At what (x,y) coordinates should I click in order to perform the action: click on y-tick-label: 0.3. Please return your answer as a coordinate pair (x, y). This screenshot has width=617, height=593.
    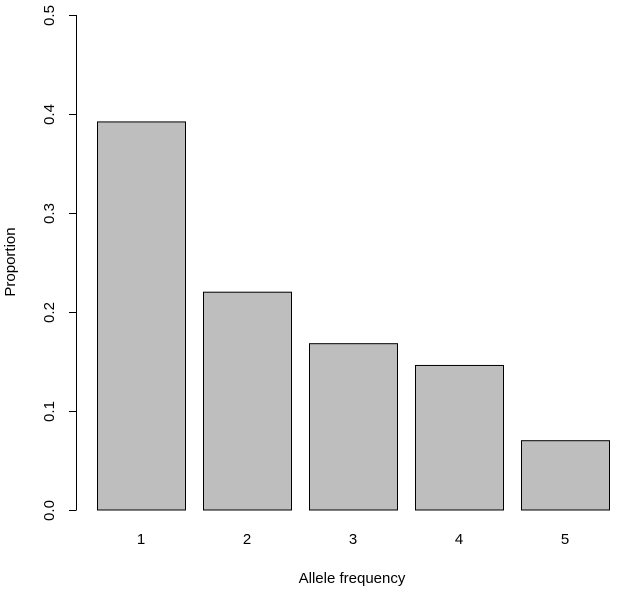
    Looking at the image, I should click on (49, 213).